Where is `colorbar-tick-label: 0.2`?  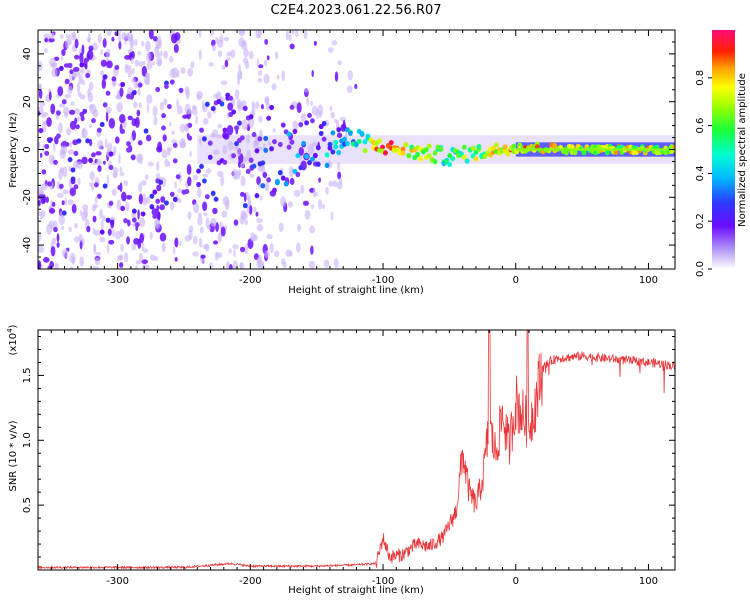
colorbar-tick-label: 0.2 is located at coordinates (700, 221).